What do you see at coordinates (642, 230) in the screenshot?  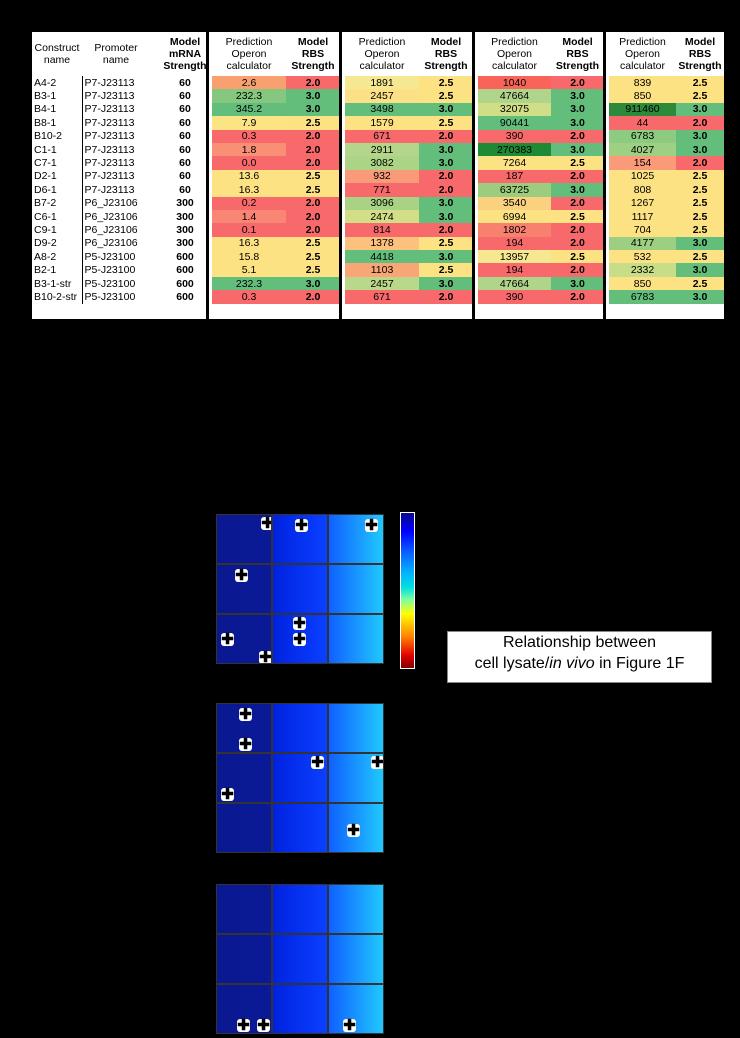 I see `prediction-cell: 704` at bounding box center [642, 230].